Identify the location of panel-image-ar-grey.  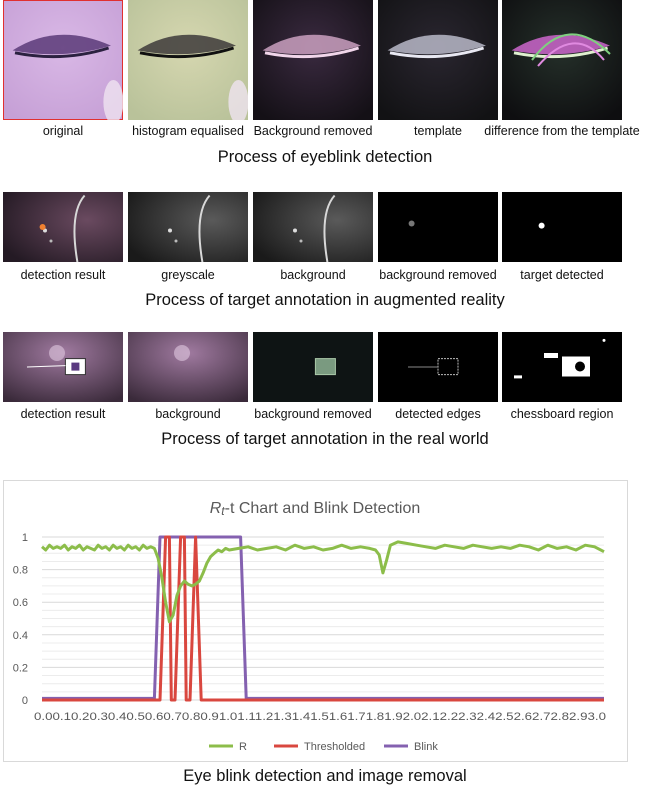
(188, 227).